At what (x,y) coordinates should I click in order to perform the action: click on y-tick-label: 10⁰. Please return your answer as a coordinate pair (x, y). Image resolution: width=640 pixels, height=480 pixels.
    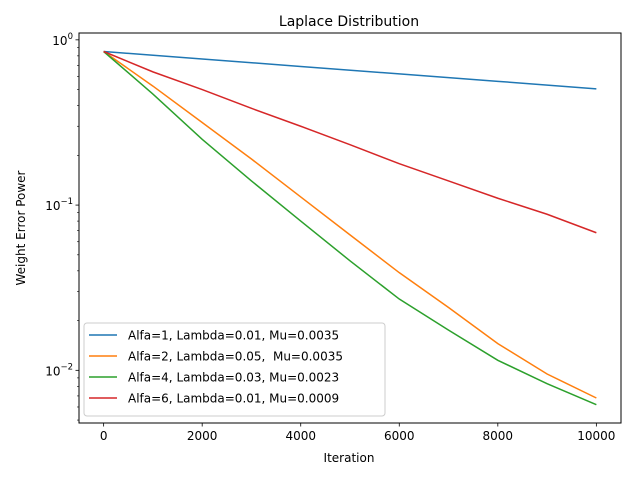
    Looking at the image, I should click on (62, 40).